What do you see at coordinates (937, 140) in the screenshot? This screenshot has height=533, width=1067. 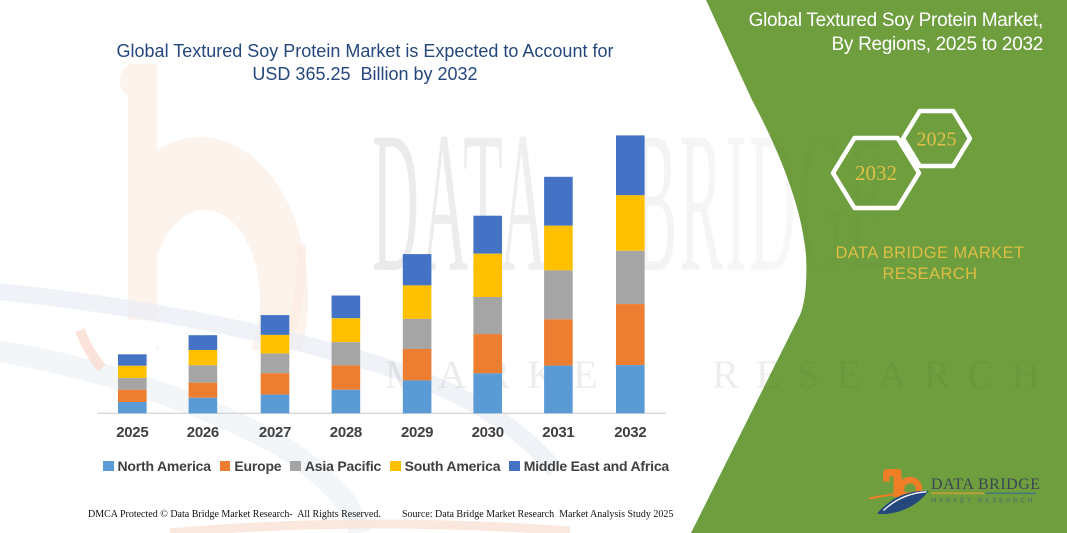 I see `svg-text: 2025` at bounding box center [937, 140].